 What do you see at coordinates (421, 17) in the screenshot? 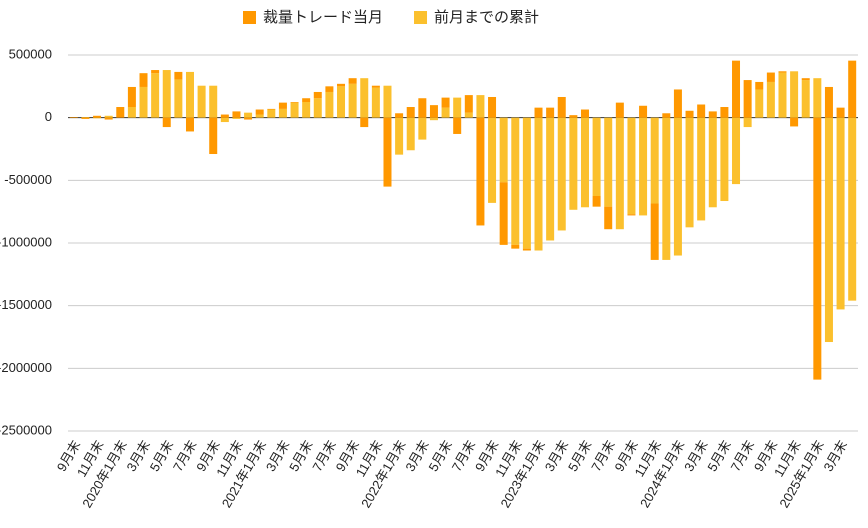
I see `legend-swatch` at bounding box center [421, 17].